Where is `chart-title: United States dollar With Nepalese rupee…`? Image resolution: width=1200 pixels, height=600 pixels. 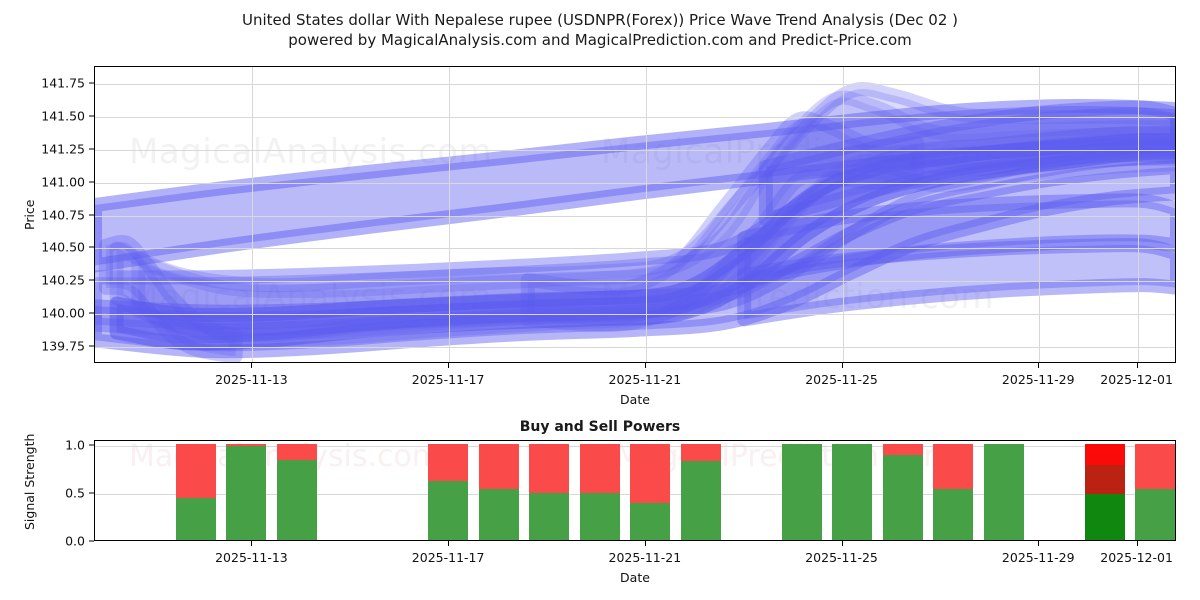 chart-title: United States dollar With Nepalese rupee… is located at coordinates (600, 30).